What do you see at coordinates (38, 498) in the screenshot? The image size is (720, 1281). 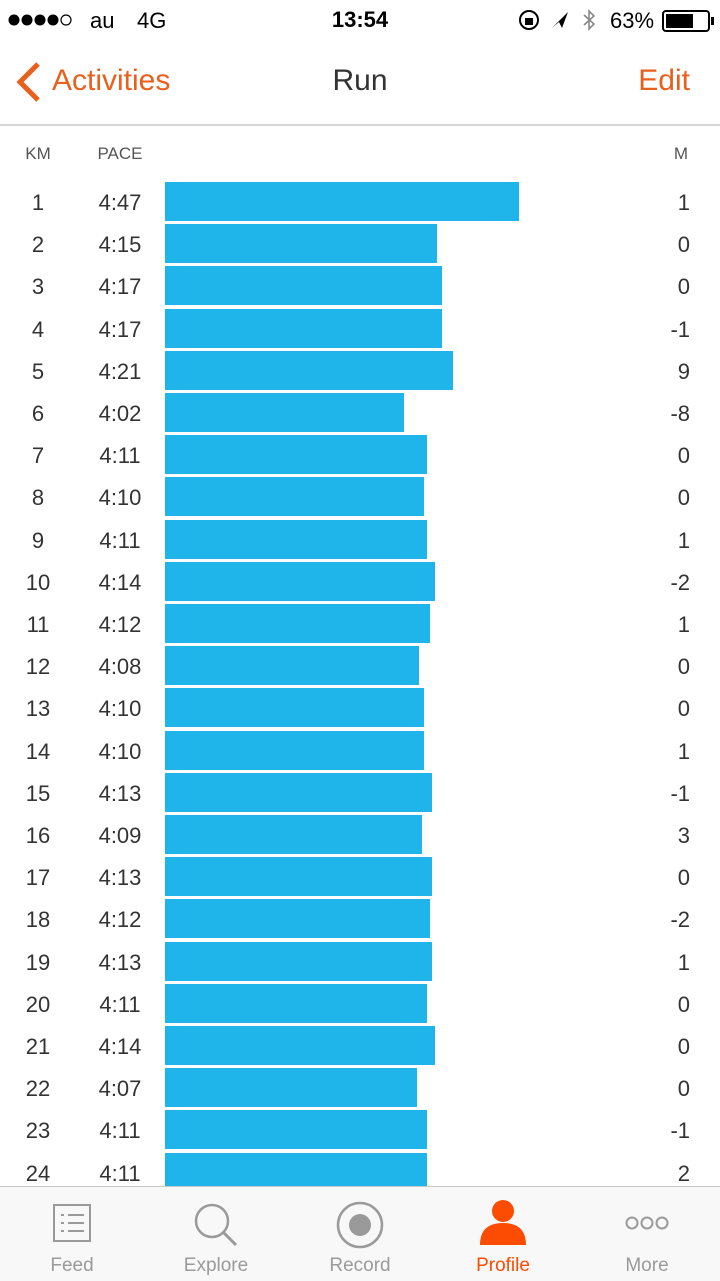 I see `km-cell: 8` at bounding box center [38, 498].